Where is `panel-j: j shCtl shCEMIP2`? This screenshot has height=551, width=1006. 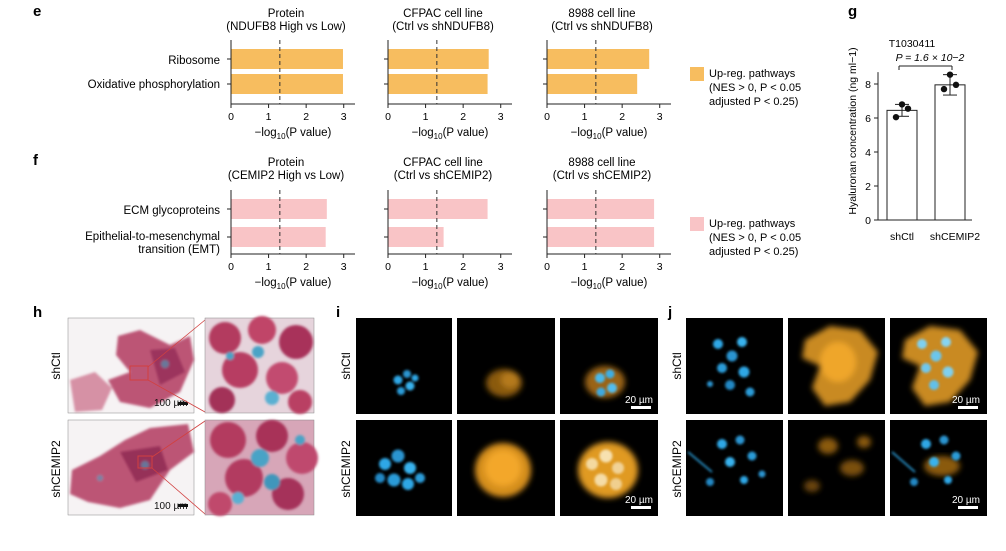
panel-j: j shCtl shCEMIP2 is located at coordinates (827, 410).